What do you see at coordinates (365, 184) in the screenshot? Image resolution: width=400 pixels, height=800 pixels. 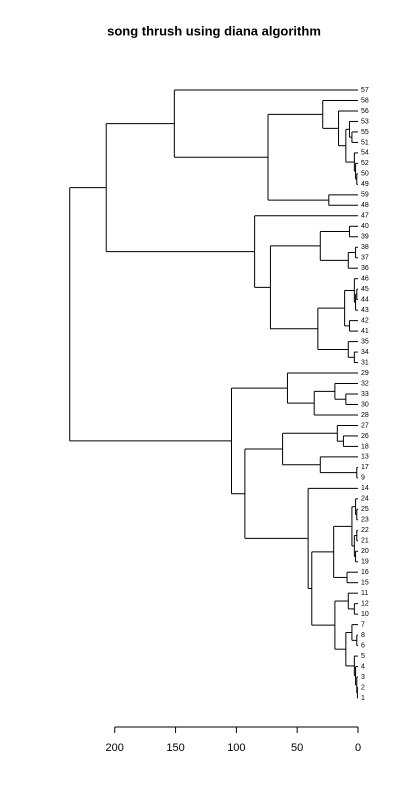 I see `leaf-label: 49` at bounding box center [365, 184].